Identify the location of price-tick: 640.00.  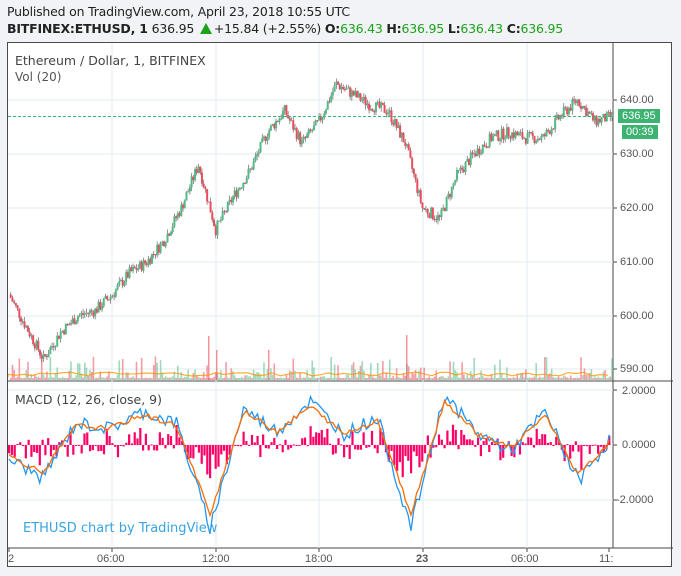
(637, 100).